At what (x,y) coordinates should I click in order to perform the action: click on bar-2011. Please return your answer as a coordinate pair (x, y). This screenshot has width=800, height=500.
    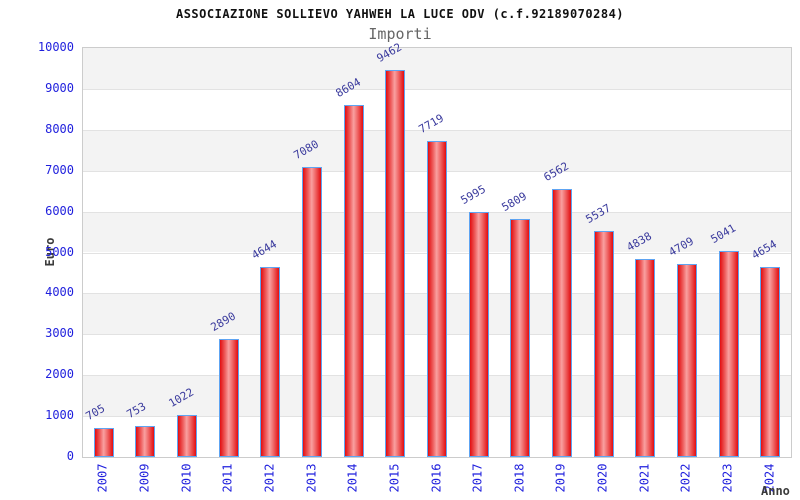
    Looking at the image, I should click on (228, 398).